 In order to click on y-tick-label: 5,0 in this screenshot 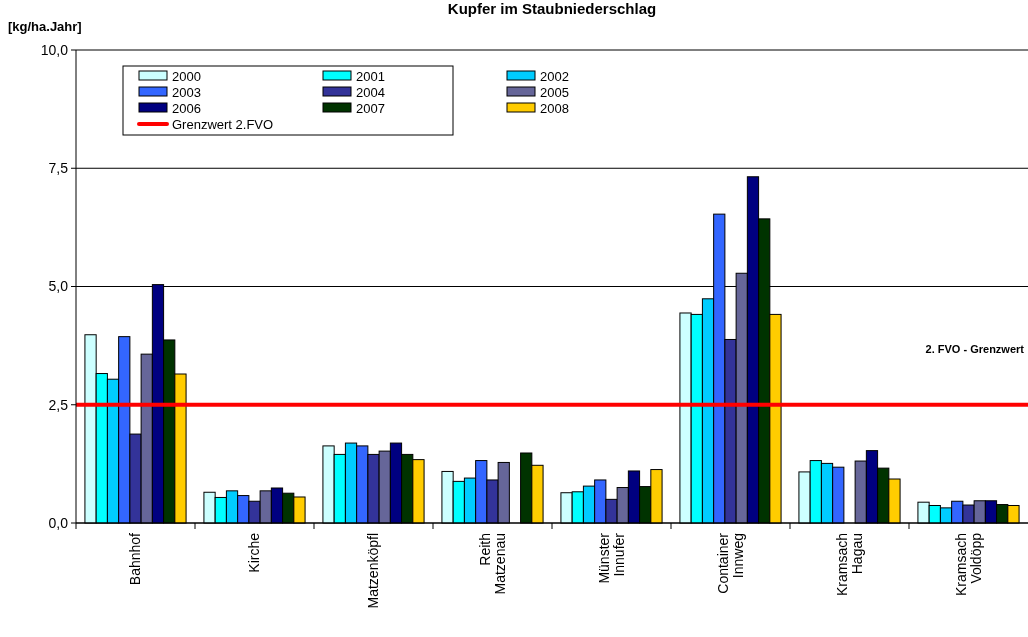, I will do `click(58, 286)`.